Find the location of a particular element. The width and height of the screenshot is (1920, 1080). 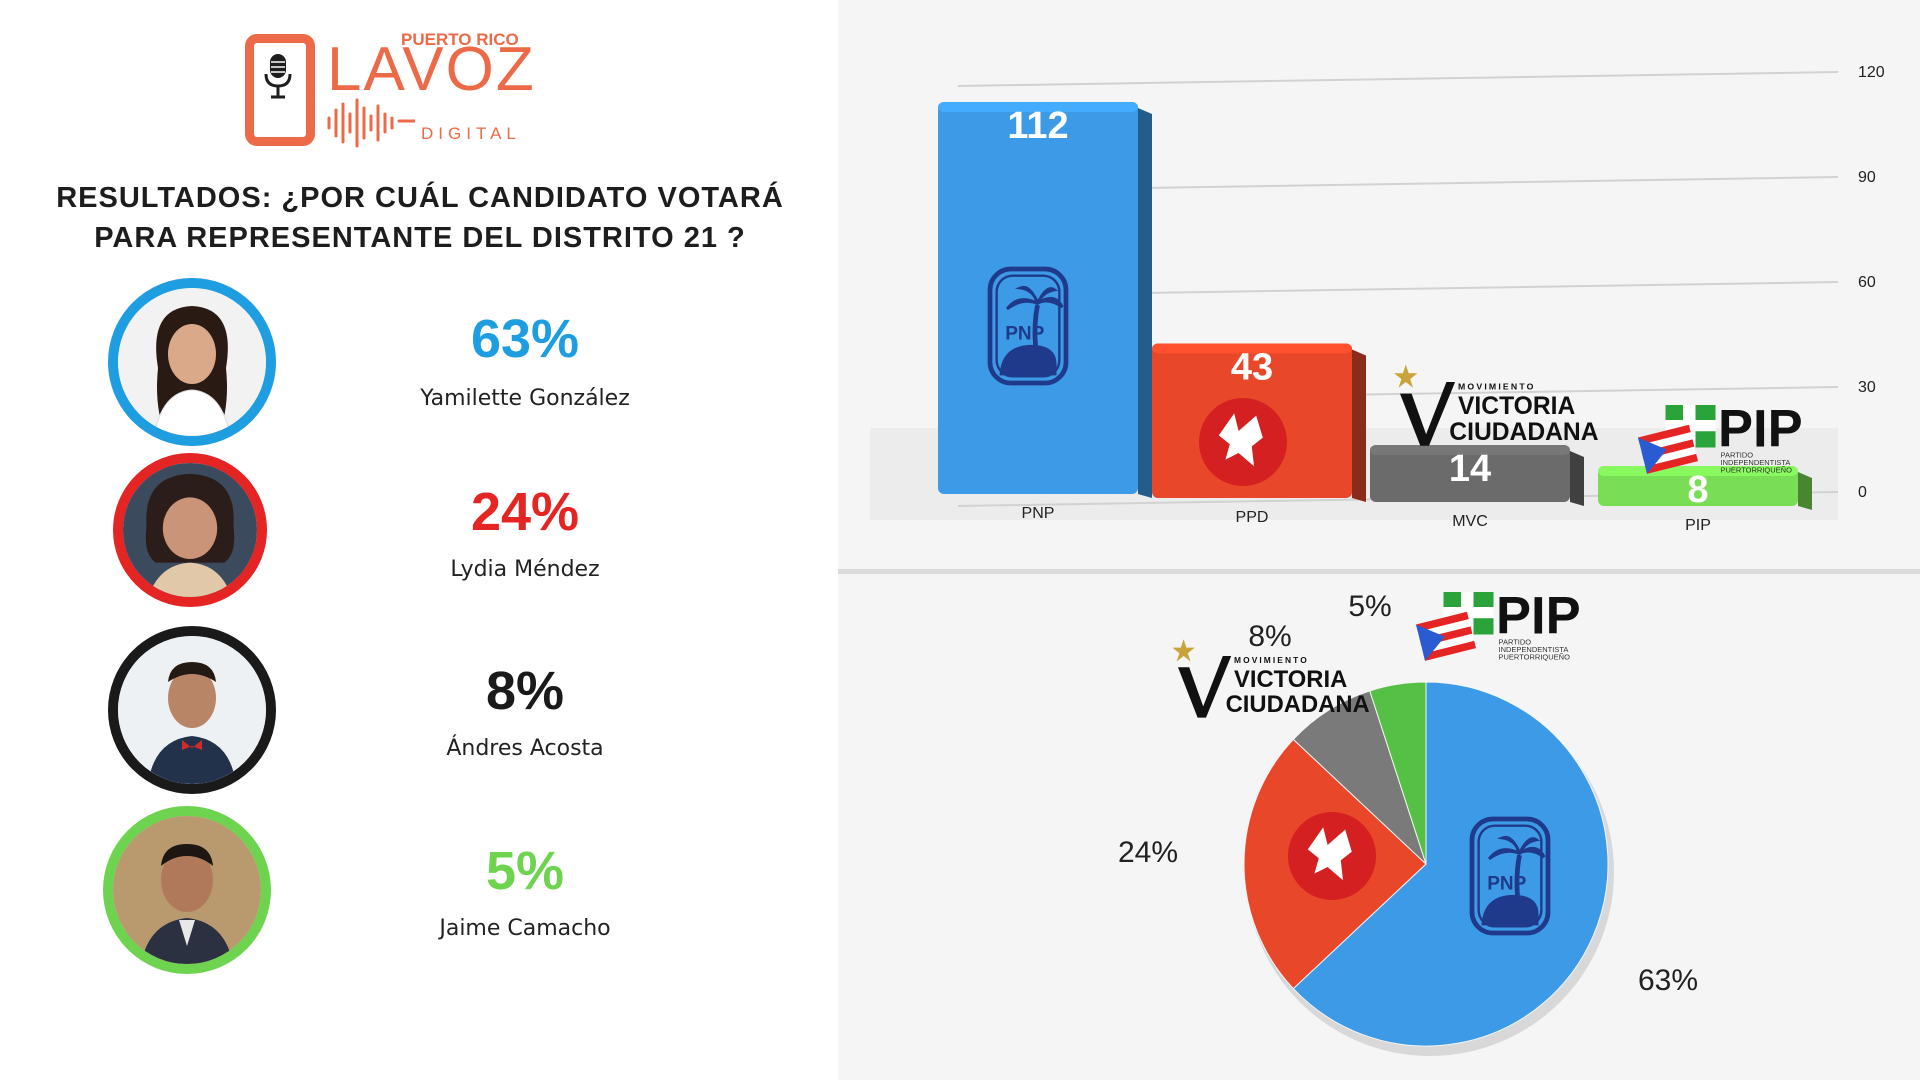

pip-logo-subtext: INDEPENDENTISTA is located at coordinates (1756, 462).